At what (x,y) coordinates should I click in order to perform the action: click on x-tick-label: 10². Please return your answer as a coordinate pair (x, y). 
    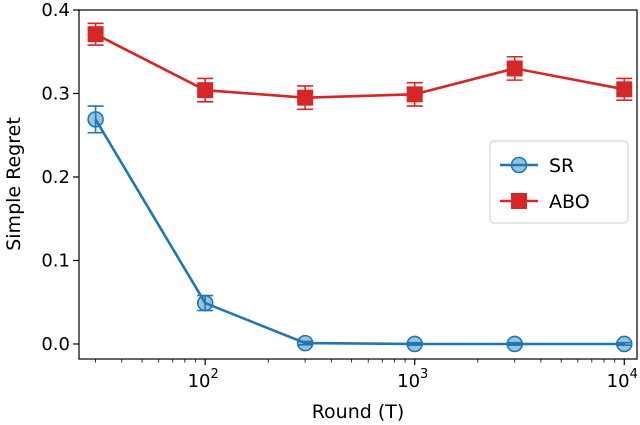
    Looking at the image, I should click on (203, 379).